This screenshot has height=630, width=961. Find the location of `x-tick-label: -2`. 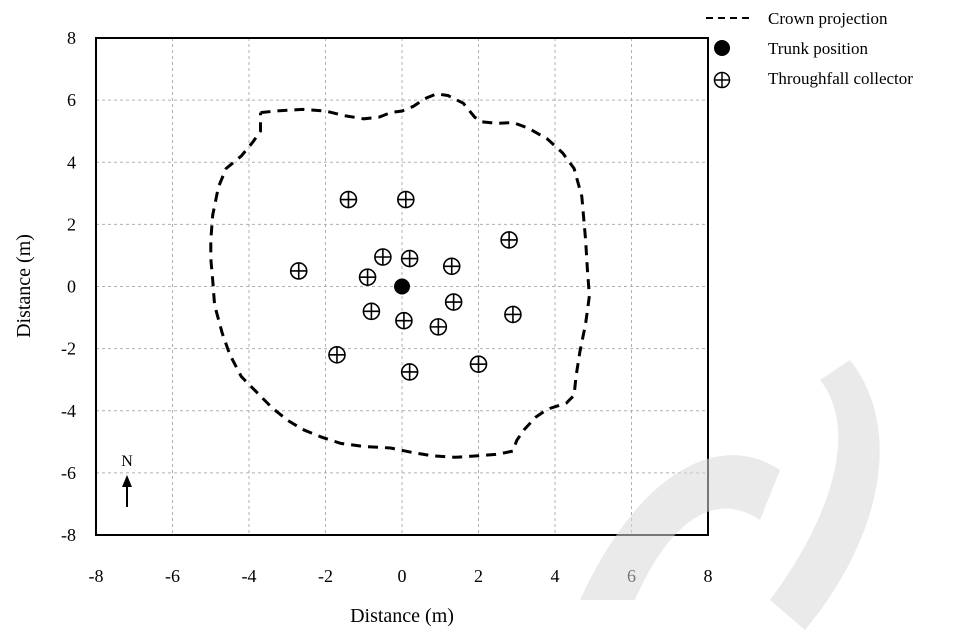

x-tick-label: -2 is located at coordinates (325, 576).